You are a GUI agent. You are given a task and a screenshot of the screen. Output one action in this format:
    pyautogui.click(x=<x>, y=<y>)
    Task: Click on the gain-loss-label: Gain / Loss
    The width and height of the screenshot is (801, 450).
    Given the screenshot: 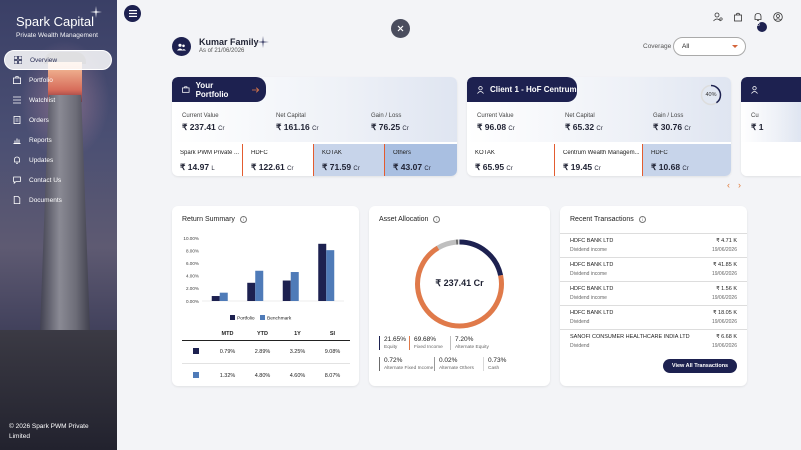 What is the action you would take?
    pyautogui.click(x=386, y=116)
    